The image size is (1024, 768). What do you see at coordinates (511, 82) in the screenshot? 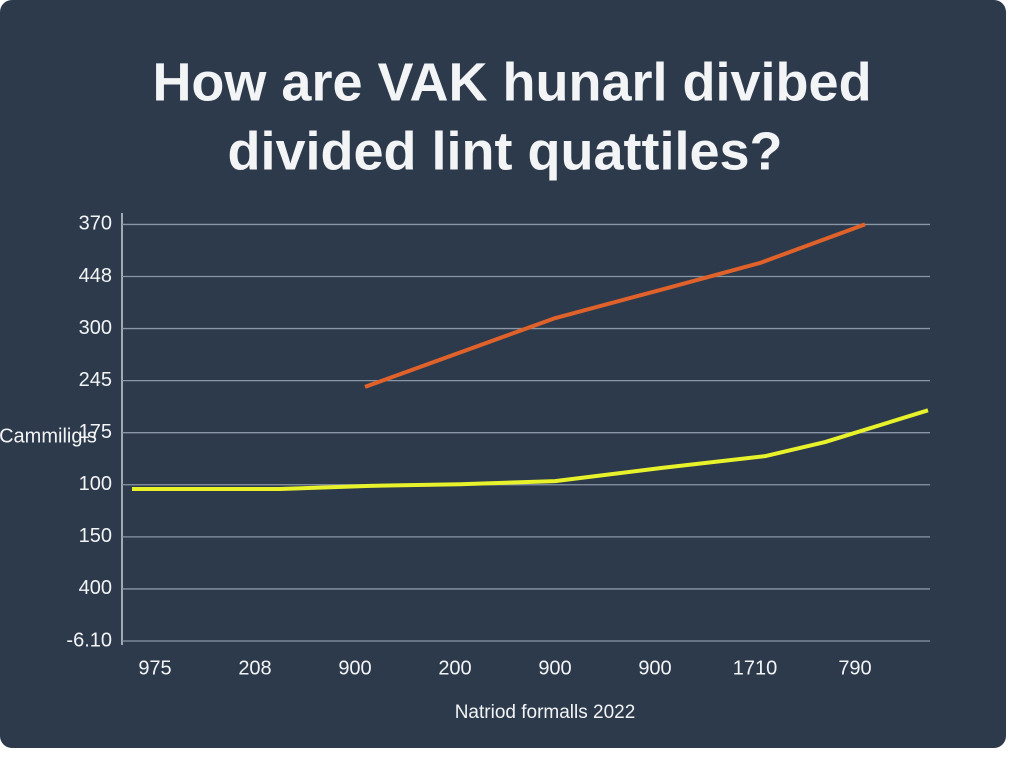
I see `chart-title: How are VAK hunarl divibed` at bounding box center [511, 82].